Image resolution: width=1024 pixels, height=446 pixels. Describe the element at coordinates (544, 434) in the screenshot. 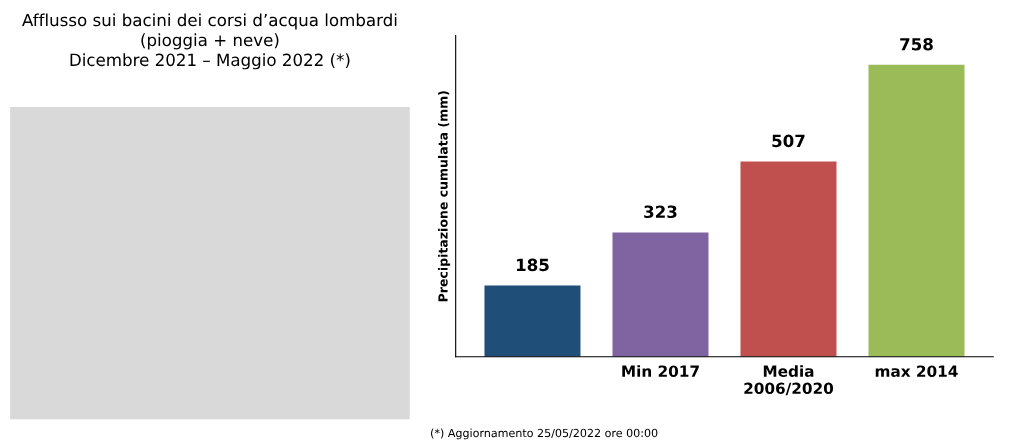

I see `text: (*) Aggiornamento 25/05/2022 ore 00:00` at that location.